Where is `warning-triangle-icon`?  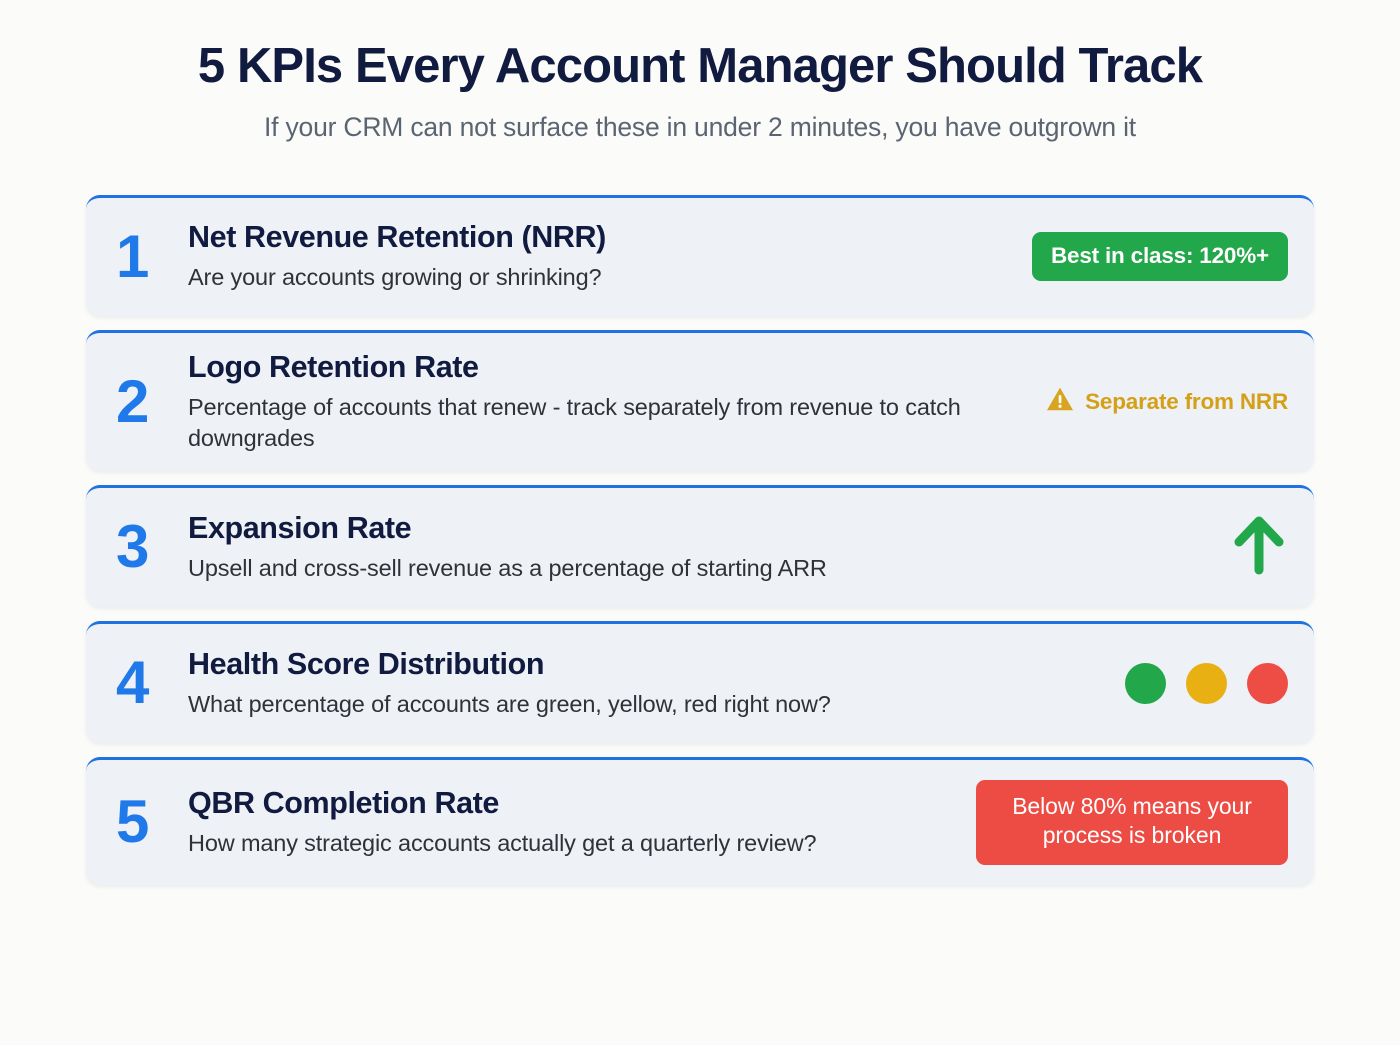 warning-triangle-icon is located at coordinates (1060, 402).